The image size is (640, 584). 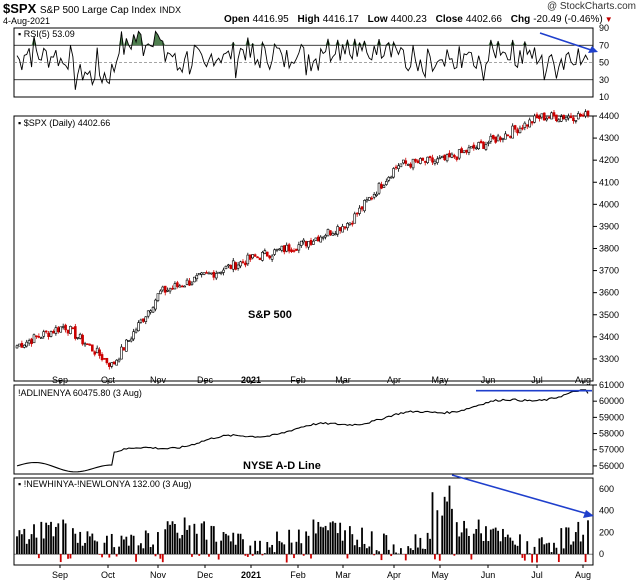 What do you see at coordinates (282, 466) in the screenshot?
I see `ad-annotation: NYSE A-D Line` at bounding box center [282, 466].